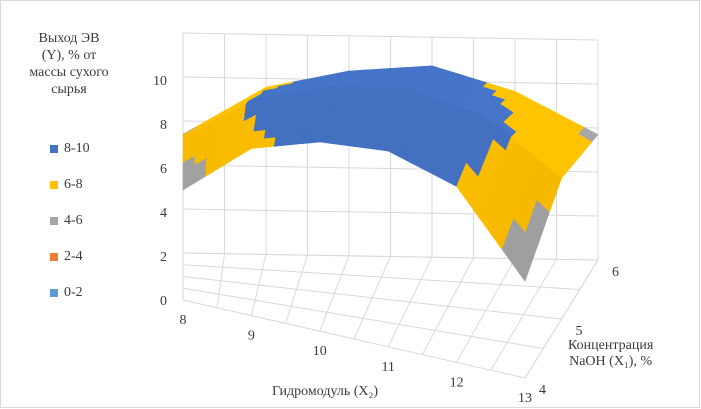 The height and width of the screenshot is (409, 701). What do you see at coordinates (69, 64) in the screenshot?
I see `legend-title: Выход ЭВ (Y), % от массы сухого сырья` at bounding box center [69, 64].